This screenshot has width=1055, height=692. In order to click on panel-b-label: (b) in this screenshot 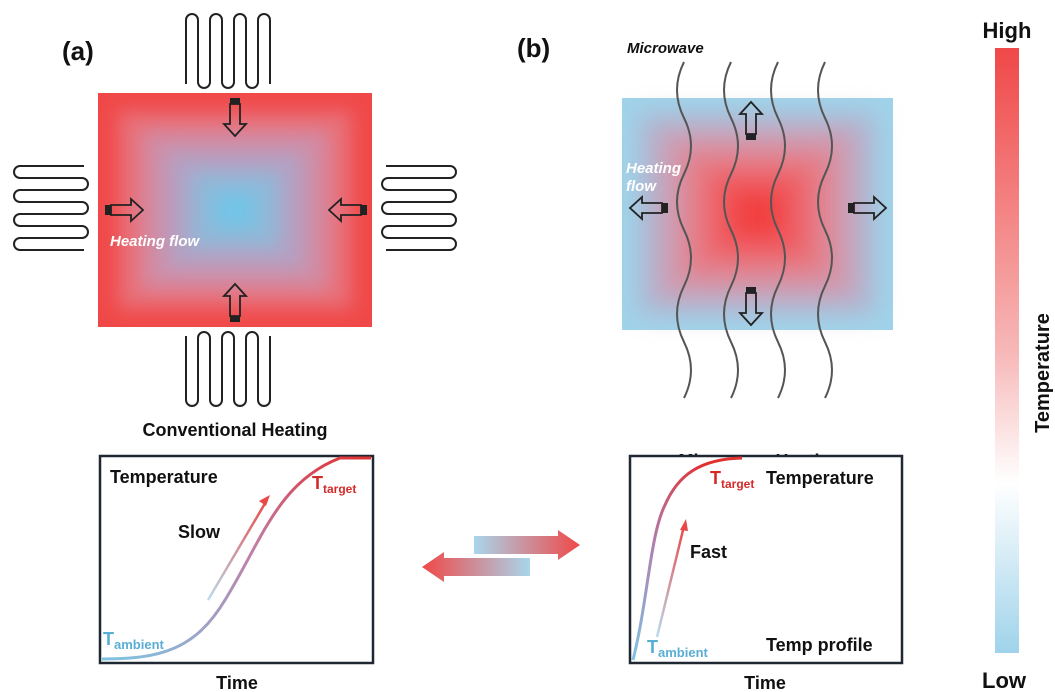, I will do `click(533, 48)`.